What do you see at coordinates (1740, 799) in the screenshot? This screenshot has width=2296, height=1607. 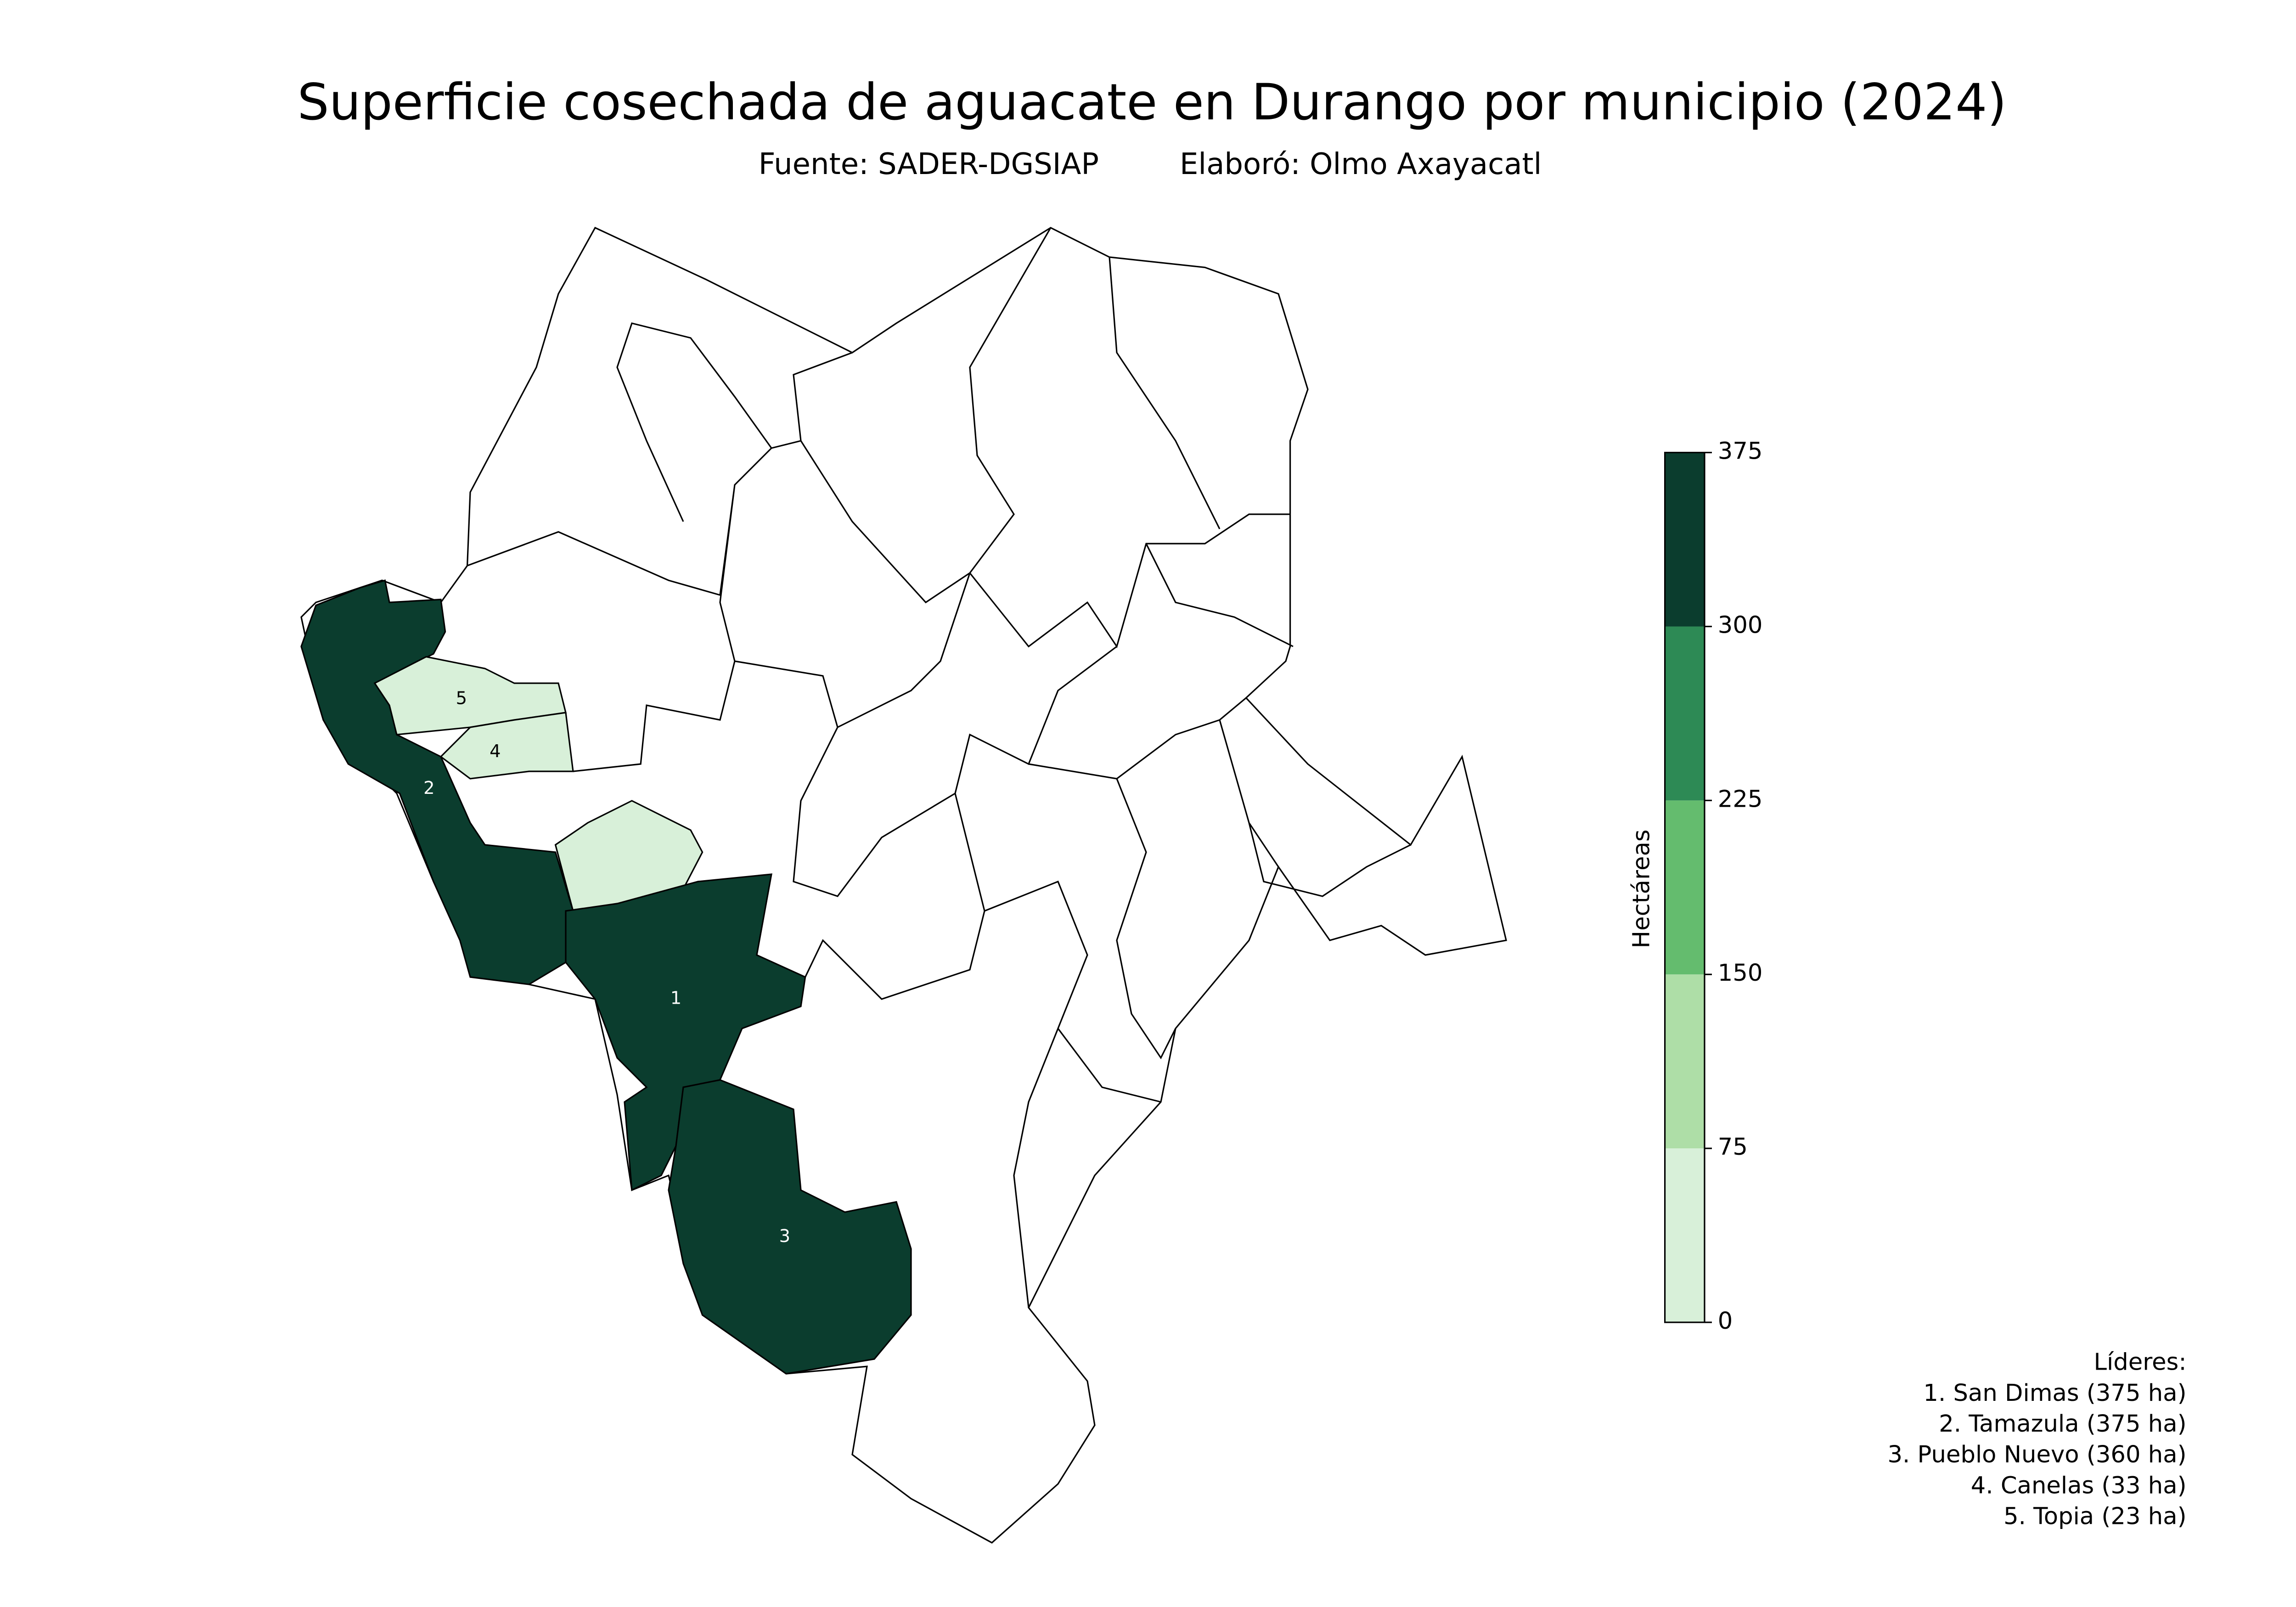 I see `colorbar-tick-label: 225` at bounding box center [1740, 799].